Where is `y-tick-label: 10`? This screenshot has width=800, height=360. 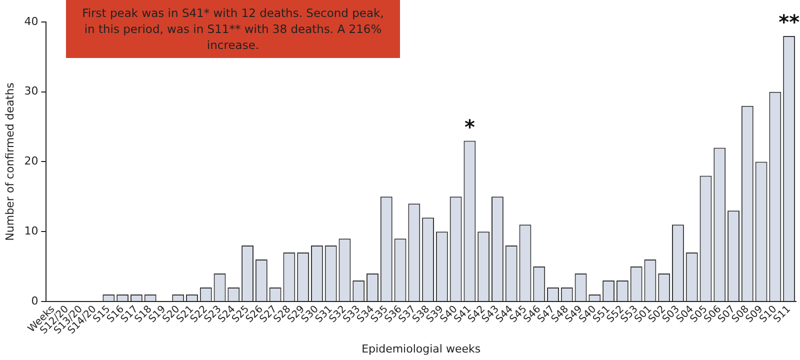
y-tick-label: 10 is located at coordinates (31, 231).